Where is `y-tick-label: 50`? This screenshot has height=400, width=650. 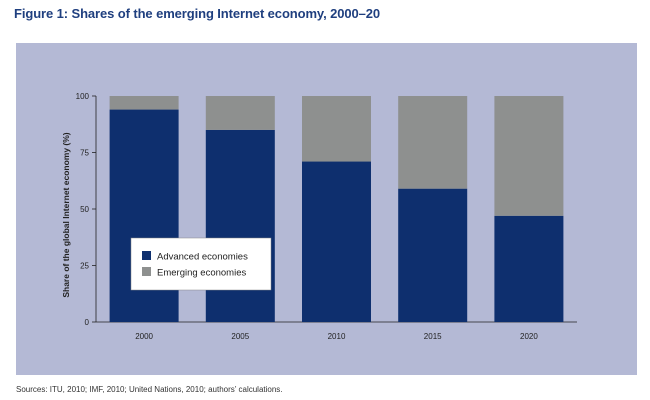 y-tick-label: 50 is located at coordinates (84, 209).